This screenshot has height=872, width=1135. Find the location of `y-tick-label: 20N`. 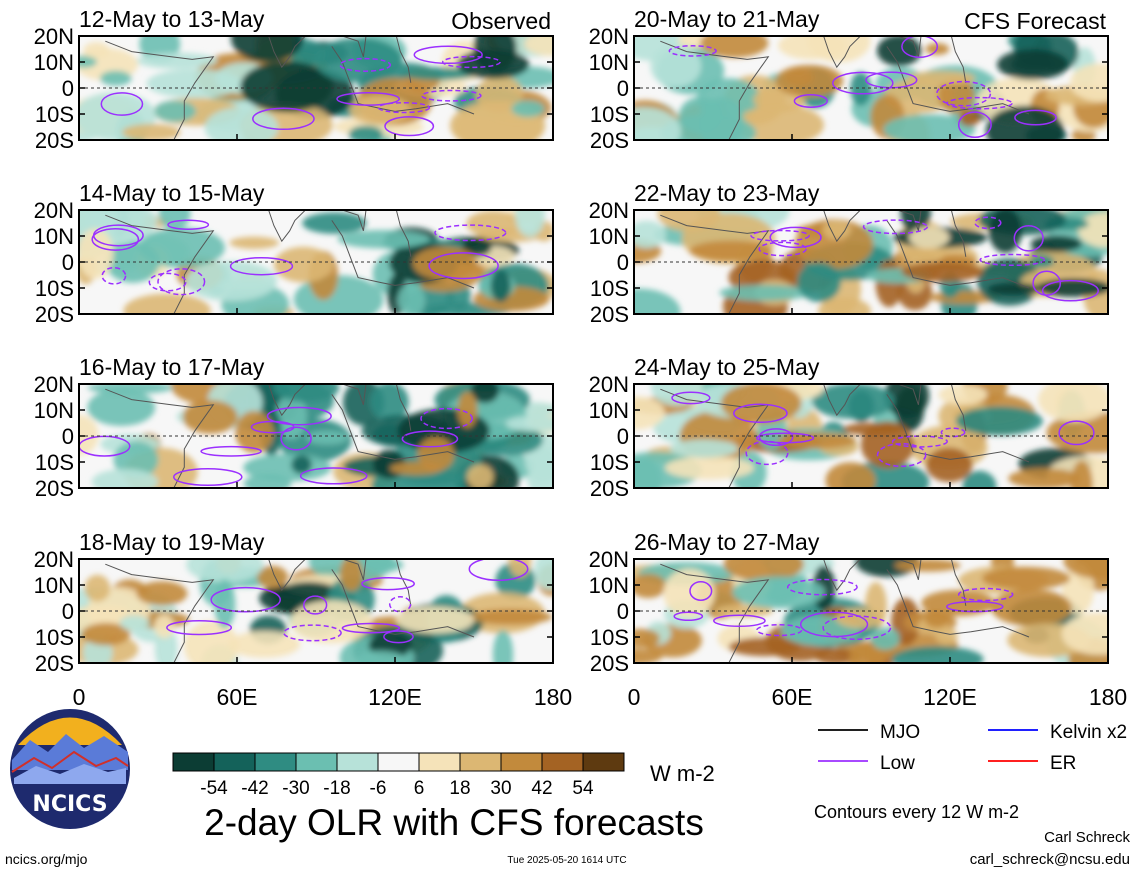

y-tick-label: 20N is located at coordinates (54, 36).